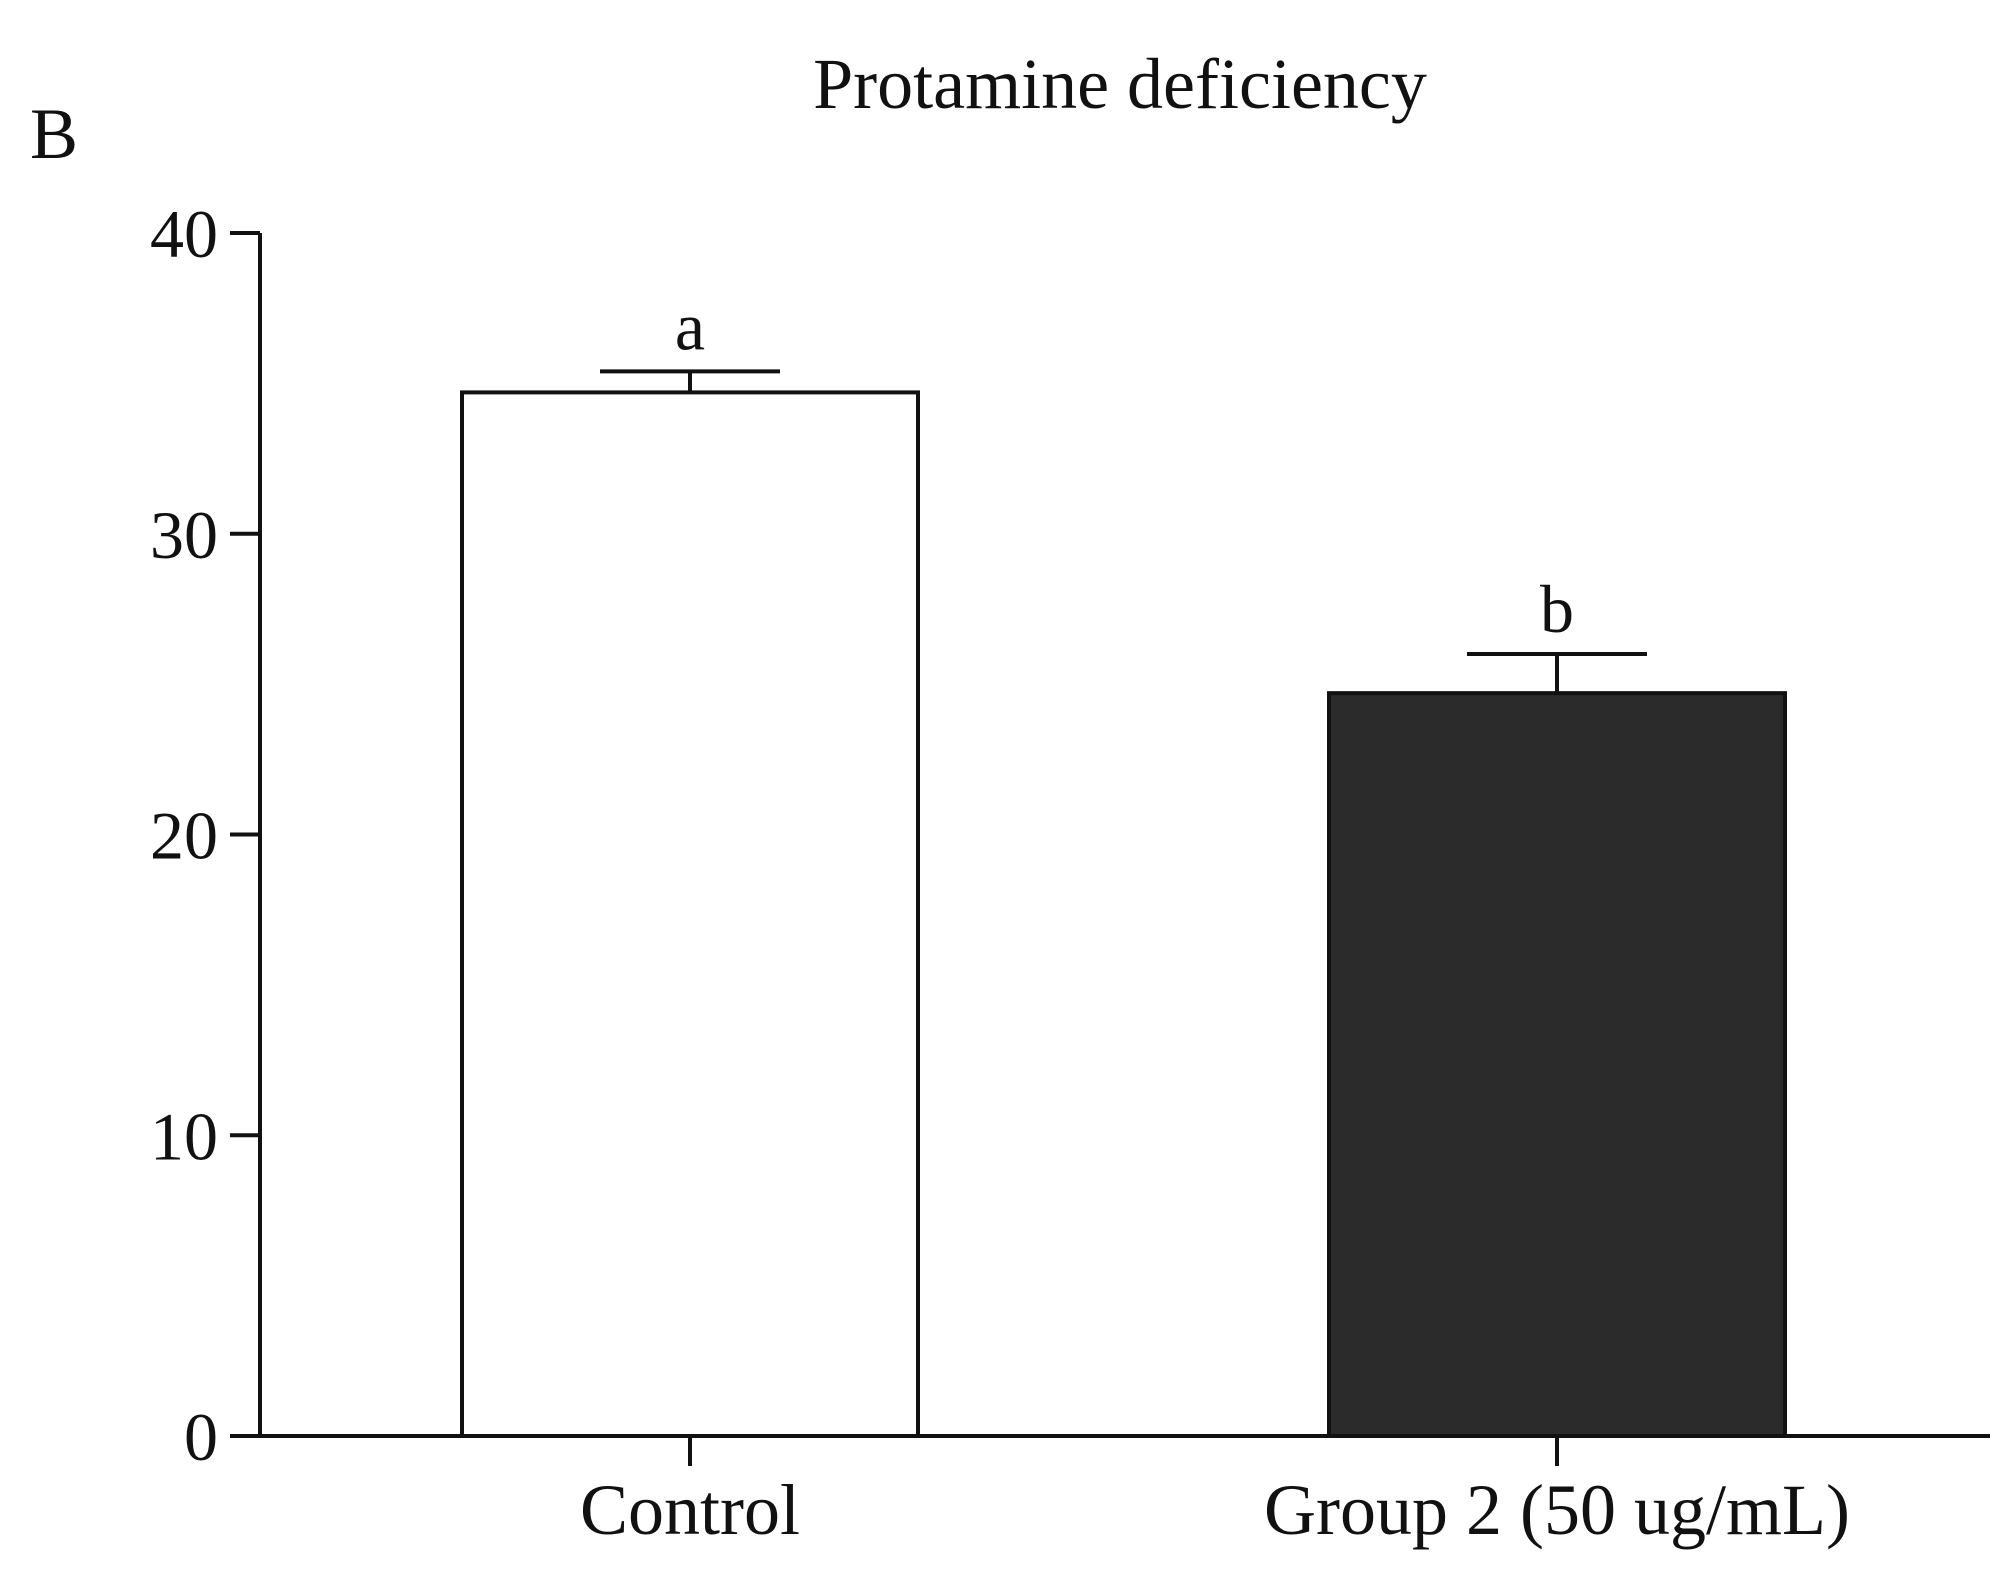 The image size is (2007, 1569). I want to click on y-tick-label: 20, so click(184, 836).